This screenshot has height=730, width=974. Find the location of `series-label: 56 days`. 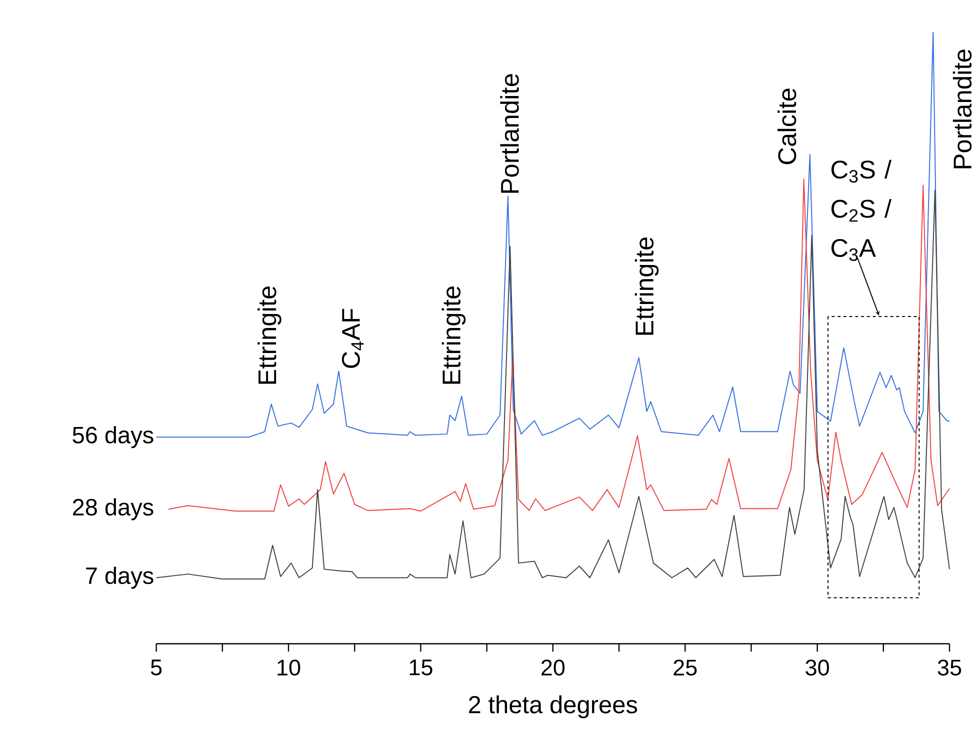

series-label: 56 days is located at coordinates (113, 437).